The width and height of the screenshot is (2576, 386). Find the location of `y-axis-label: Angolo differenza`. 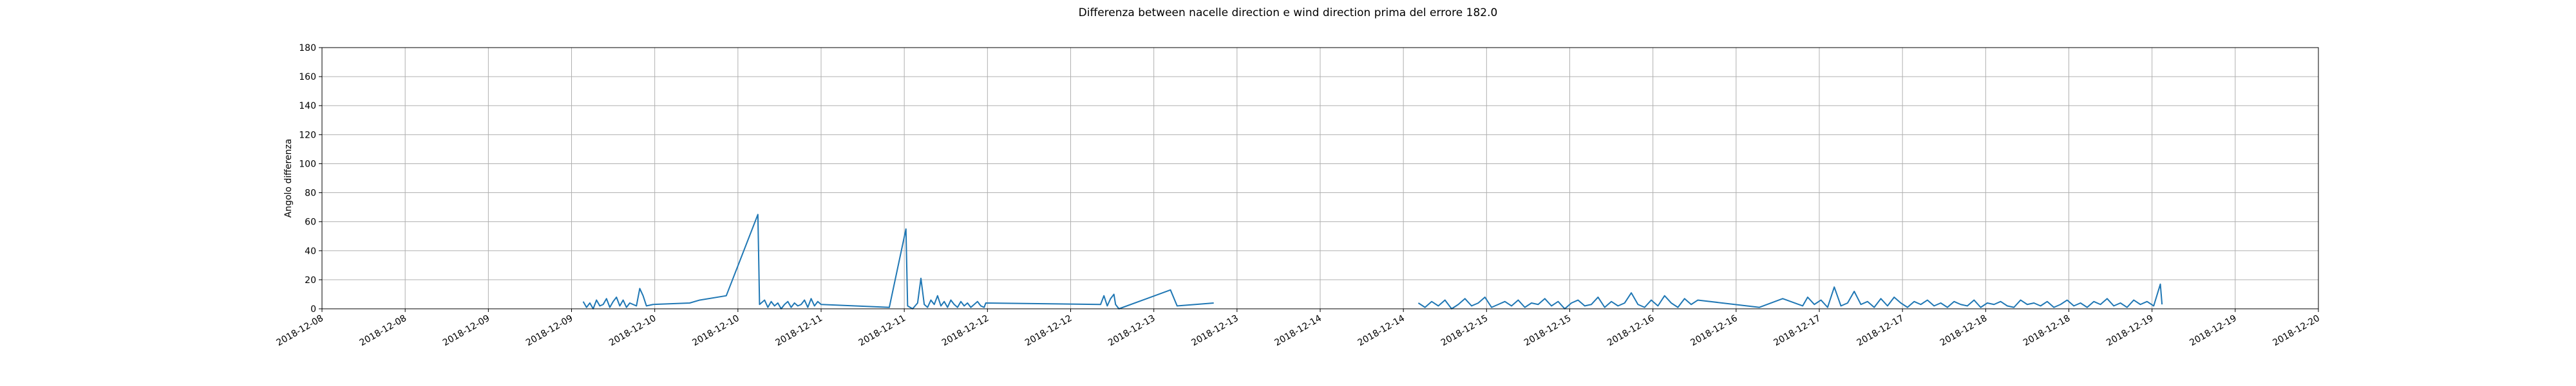

y-axis-label: Angolo differenza is located at coordinates (288, 178).